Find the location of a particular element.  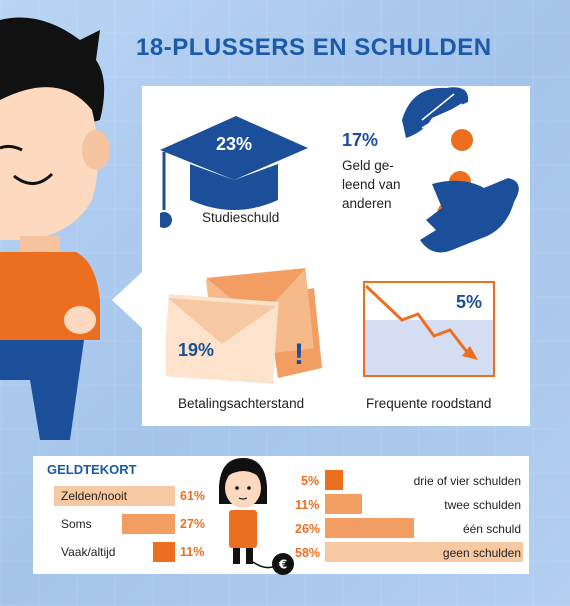

schulden-bar-drie is located at coordinates (334, 480).